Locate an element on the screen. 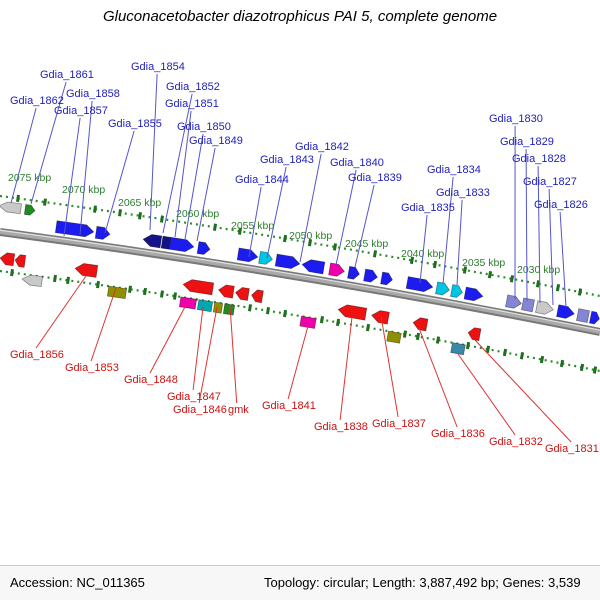  gene-label: Gdia_1849 is located at coordinates (216, 141).